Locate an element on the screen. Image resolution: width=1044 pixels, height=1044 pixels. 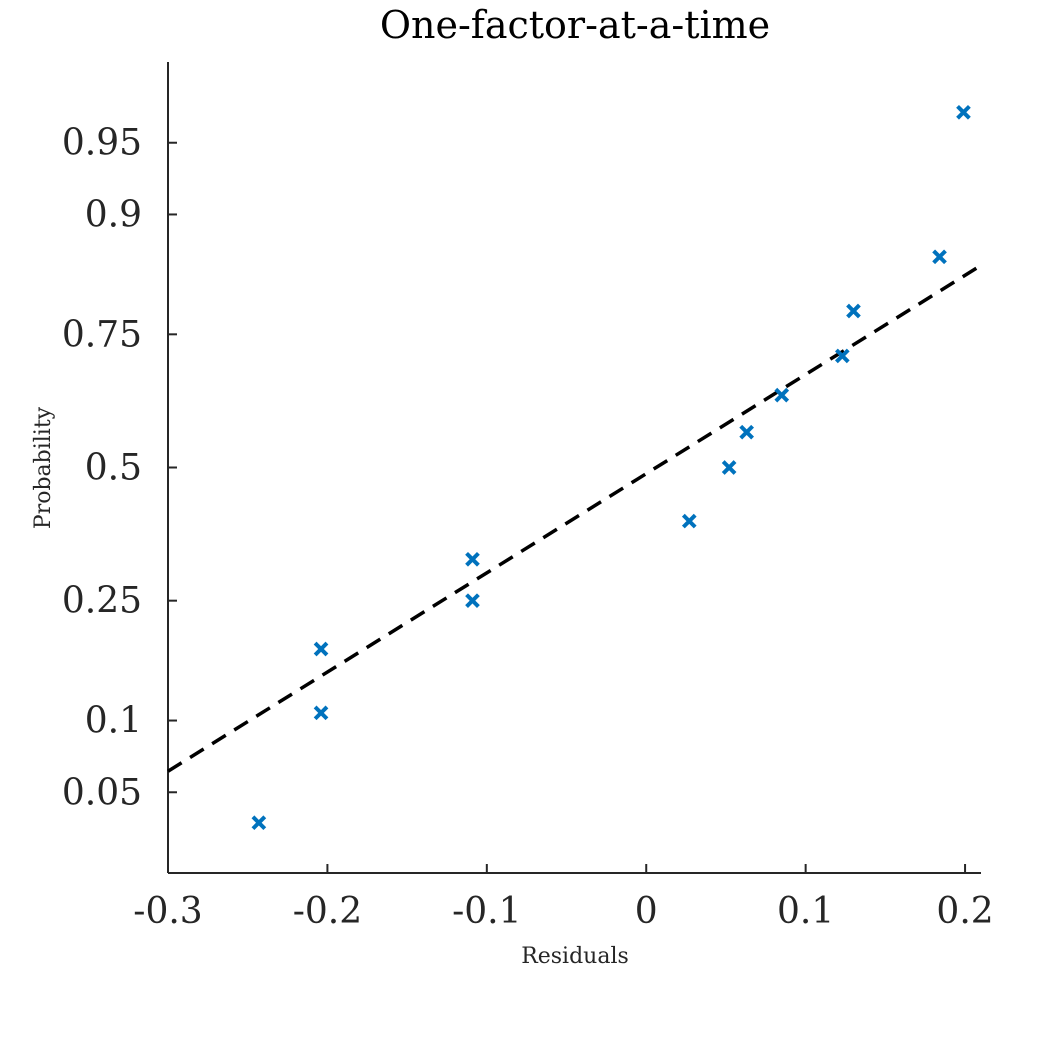
x-axis-ticks: -0.3 -0.2 -0.1 0 0.1 0.2 is located at coordinates (563, 898).